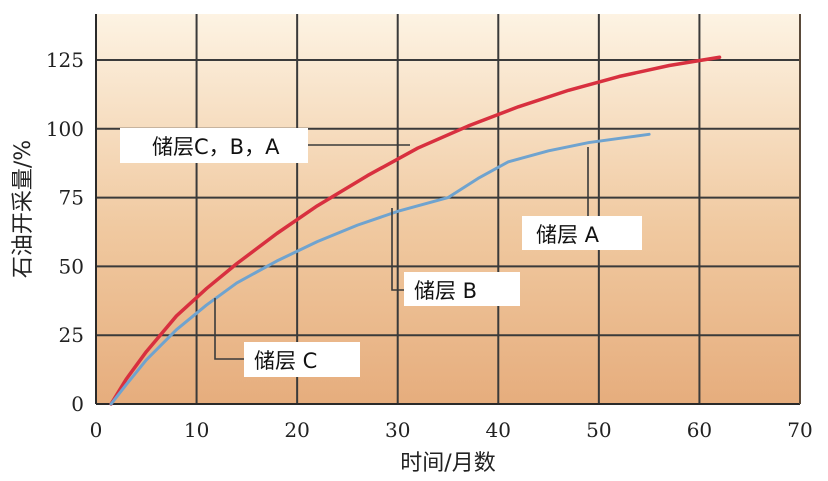  I want to click on x-tick-label: 60, so click(699, 430).